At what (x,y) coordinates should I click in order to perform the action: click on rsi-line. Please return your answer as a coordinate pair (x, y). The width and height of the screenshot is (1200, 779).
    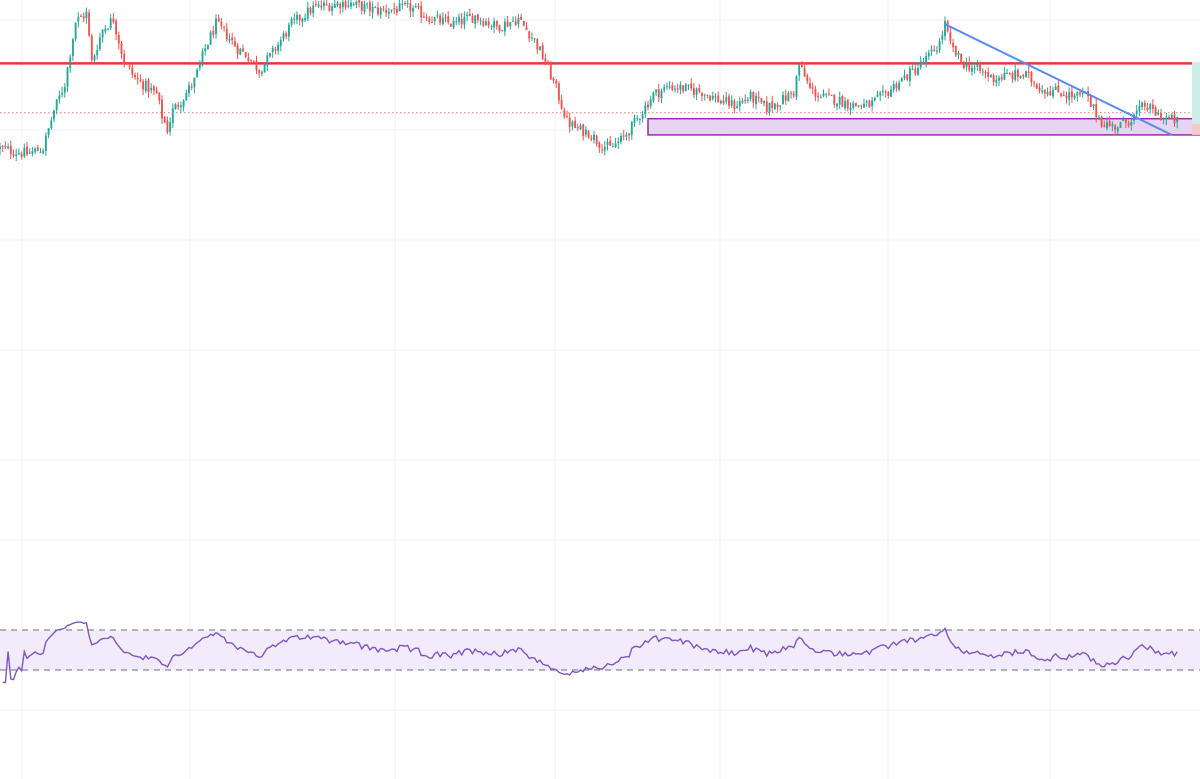
    Looking at the image, I should click on (590, 652).